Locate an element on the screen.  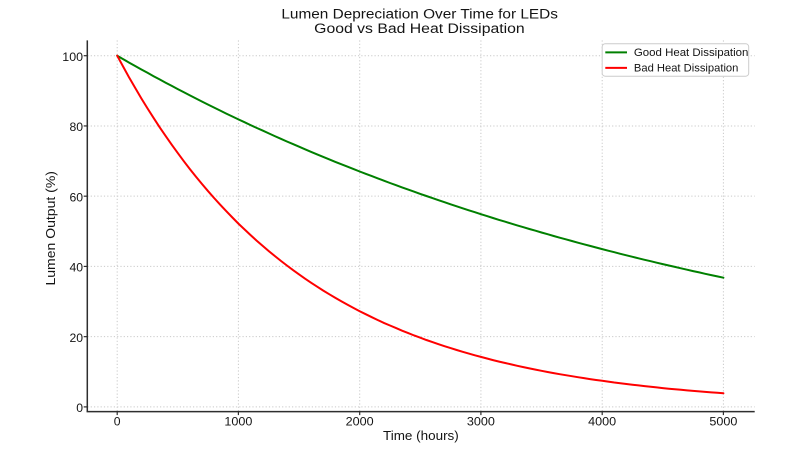
svg-text: Good Heat Dissipation is located at coordinates (691, 53).